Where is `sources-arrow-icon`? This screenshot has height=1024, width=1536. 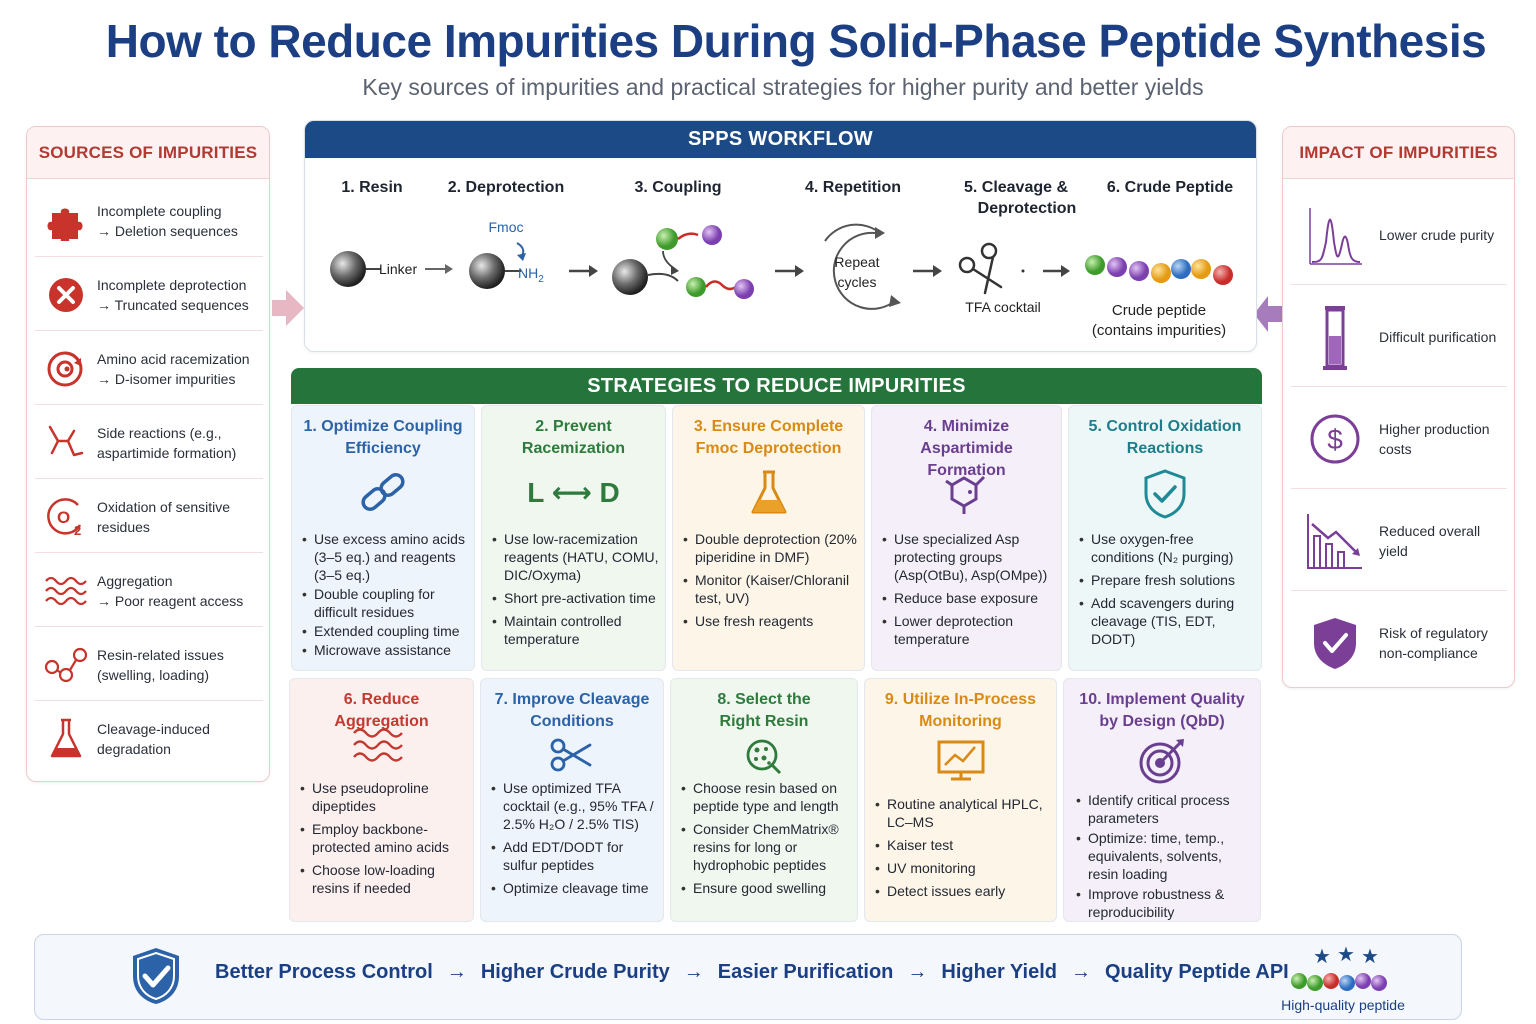
sources-arrow-icon is located at coordinates (288, 308).